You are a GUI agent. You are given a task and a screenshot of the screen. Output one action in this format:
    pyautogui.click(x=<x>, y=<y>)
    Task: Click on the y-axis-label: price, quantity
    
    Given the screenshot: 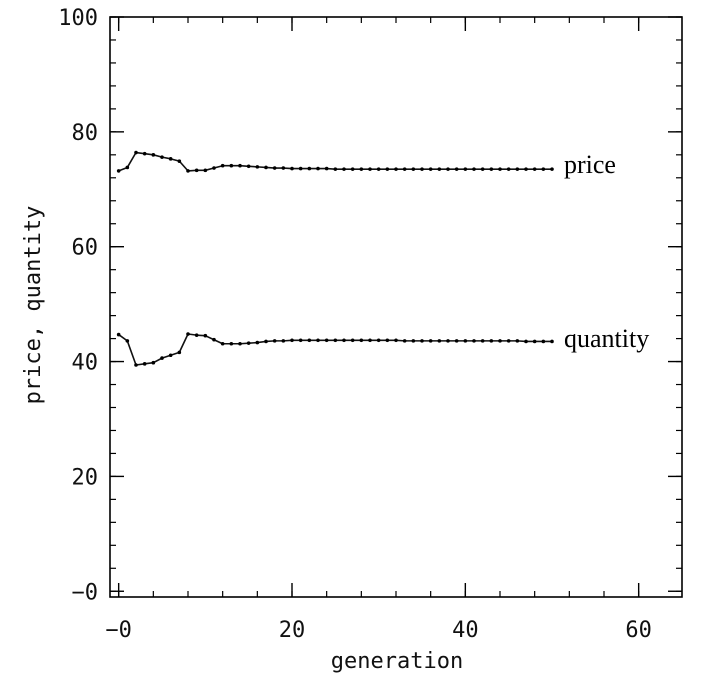 What is the action you would take?
    pyautogui.click(x=33, y=305)
    